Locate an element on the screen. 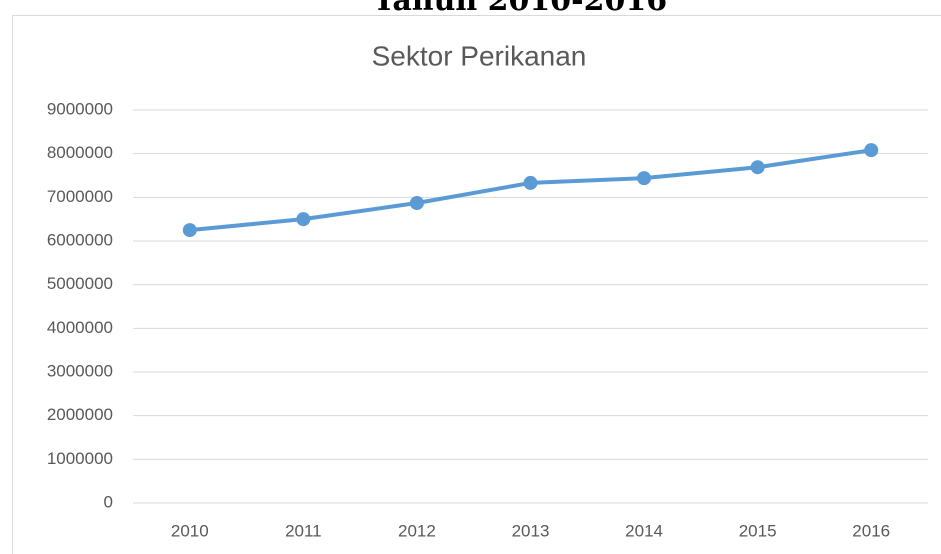 Image resolution: width=941 pixels, height=554 pixels. y-tick-label: 2000000 is located at coordinates (80, 414).